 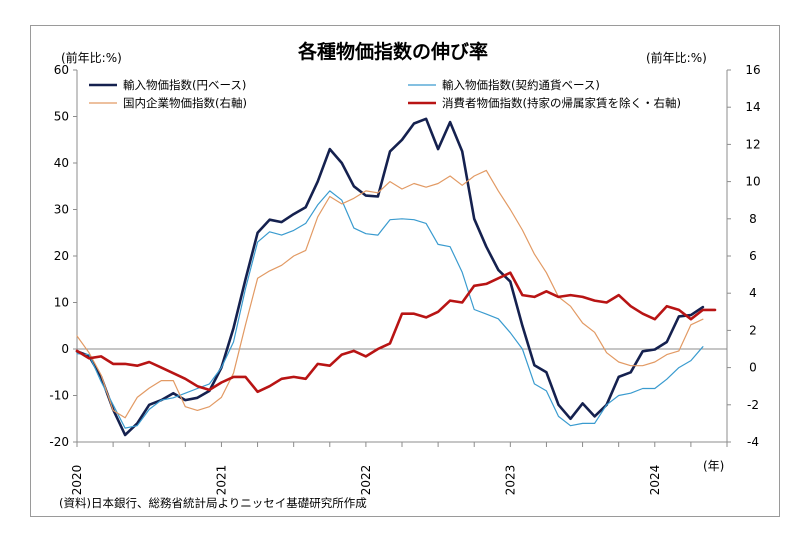 I want to click on left-tick-label: 60, so click(x=61, y=70).